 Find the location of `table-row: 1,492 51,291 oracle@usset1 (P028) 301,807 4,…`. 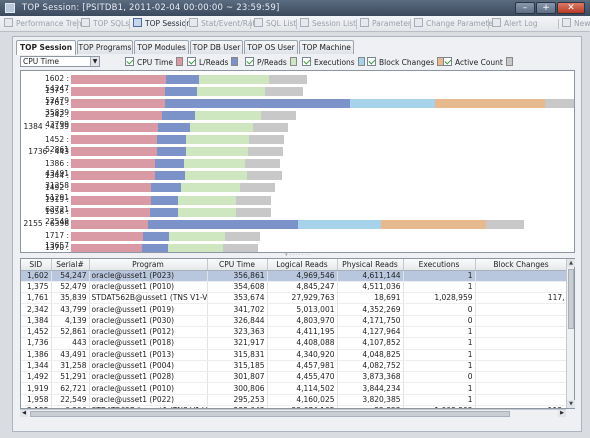

table-row: 1,492 51,291 oracle@usset1 (P028) 301,807 4,… is located at coordinates (294, 377).